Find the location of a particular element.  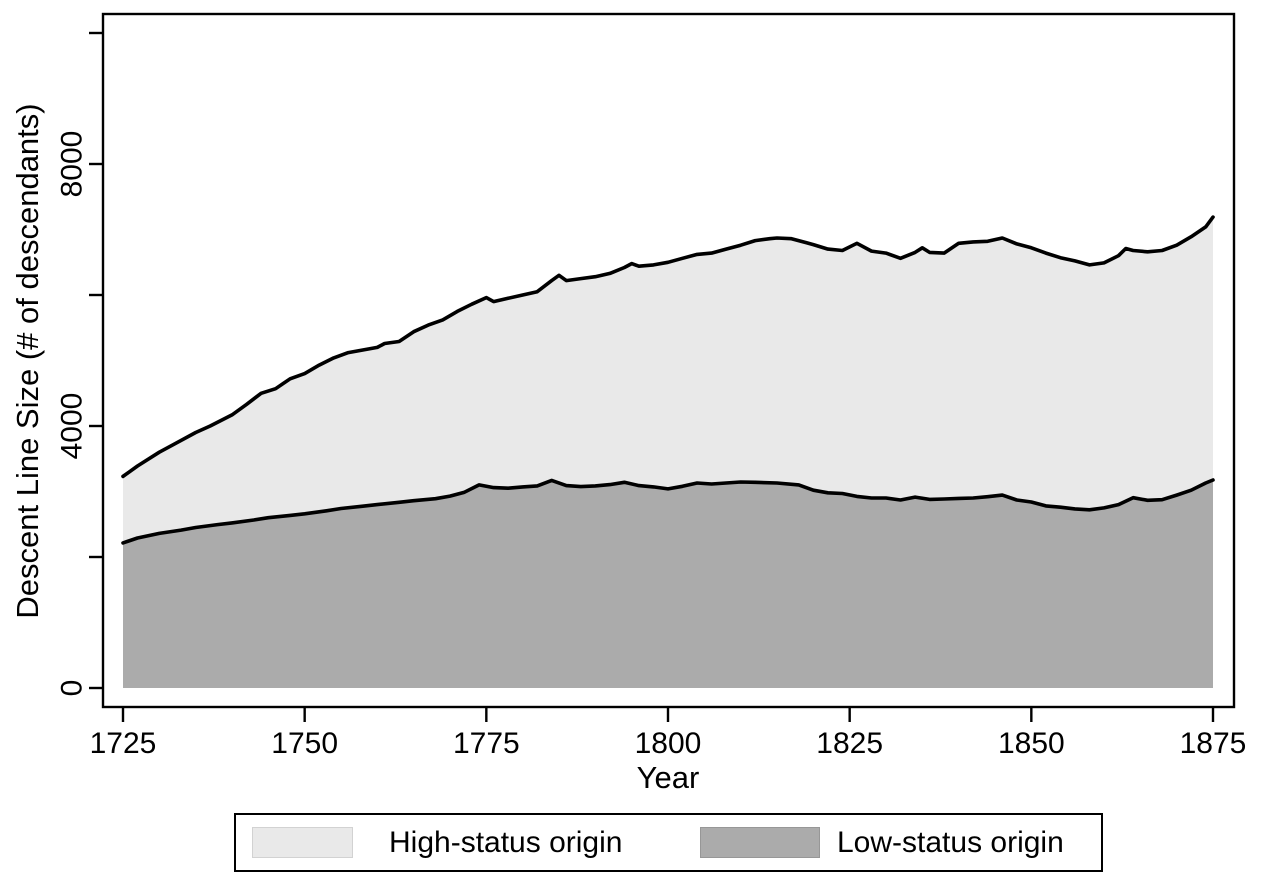

legend: High-status origin Low-status origin is located at coordinates (668, 842).